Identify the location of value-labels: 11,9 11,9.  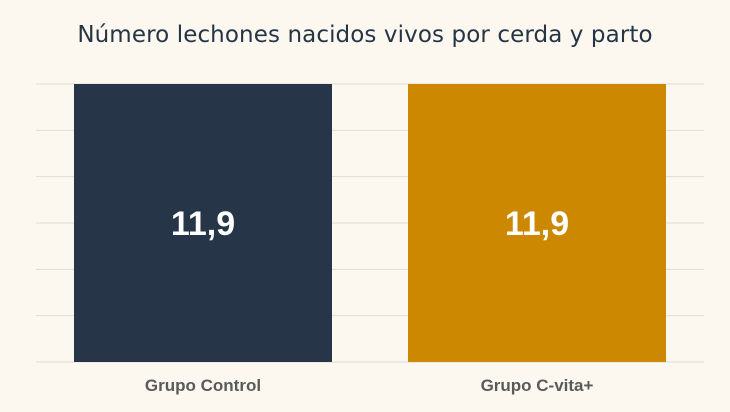
(370, 224).